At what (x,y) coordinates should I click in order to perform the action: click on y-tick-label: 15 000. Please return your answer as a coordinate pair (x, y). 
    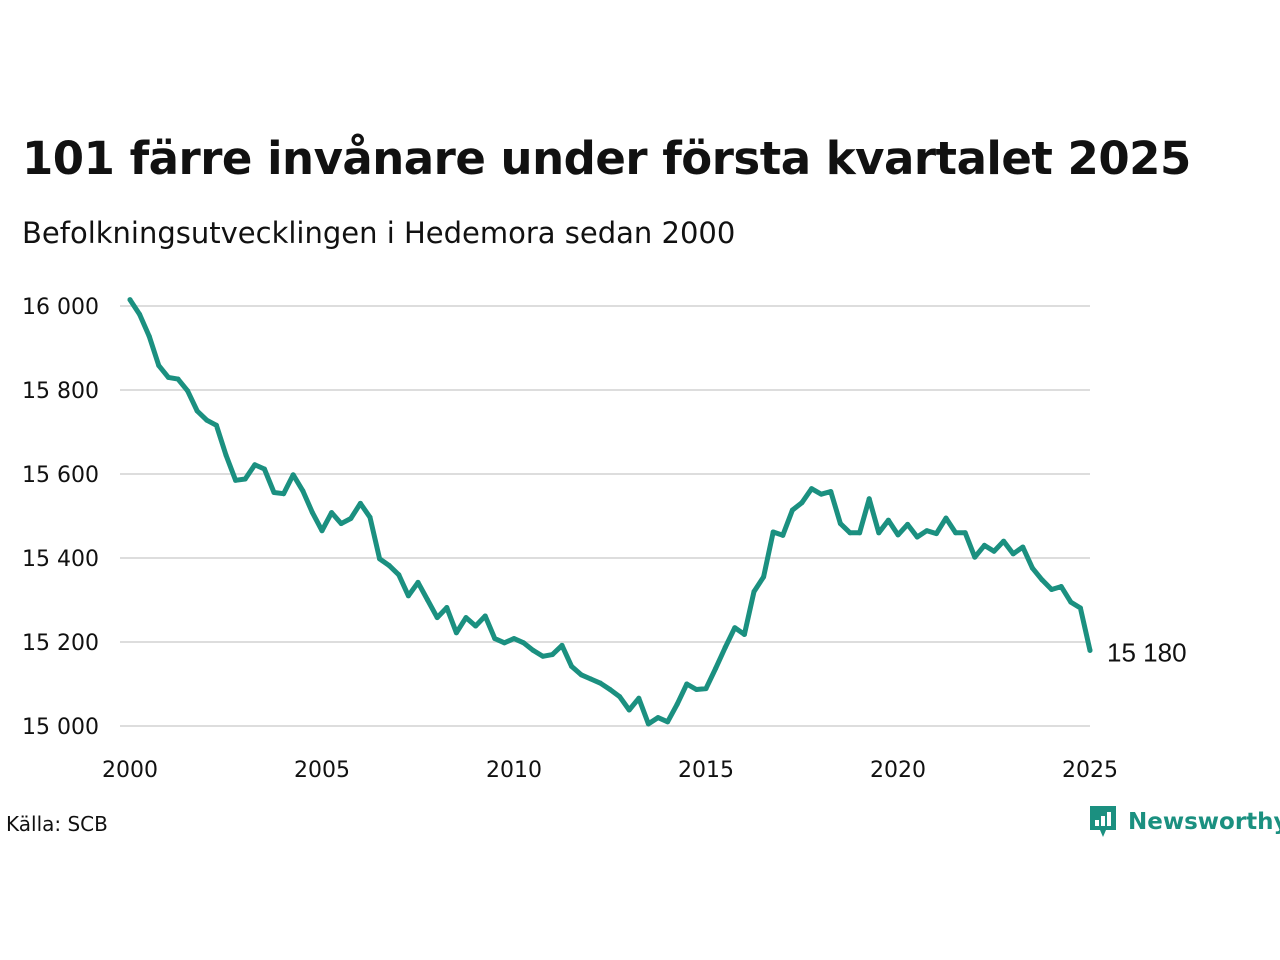
    Looking at the image, I should click on (60, 727).